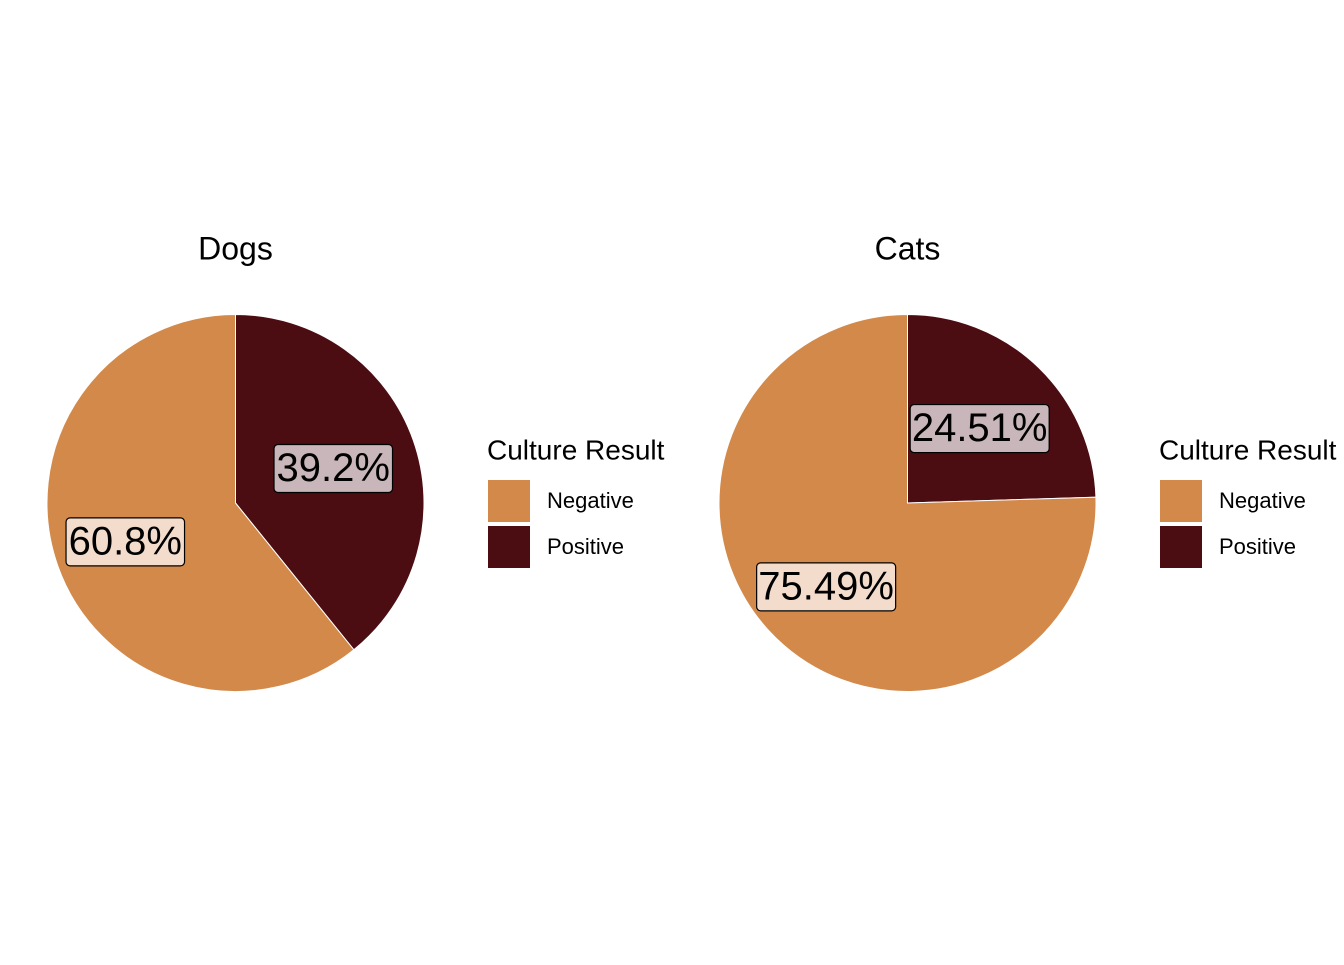 Image resolution: width=1344 pixels, height=965 pixels. I want to click on pie-label-text-dogs-positive: 39.2%, so click(333, 468).